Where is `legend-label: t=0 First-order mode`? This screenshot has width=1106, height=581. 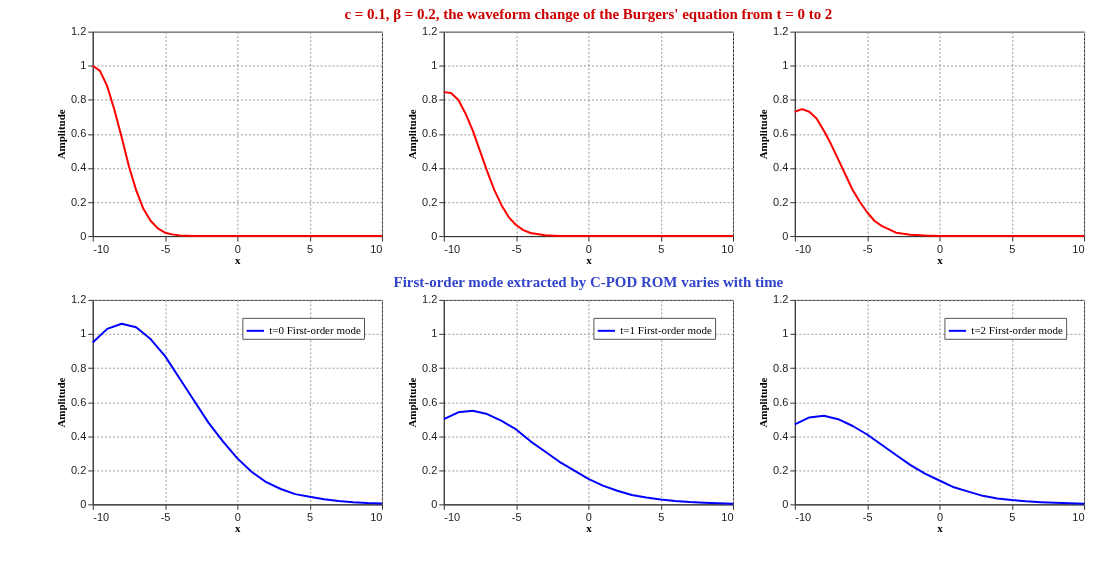
legend-label: t=0 First-order mode is located at coordinates (315, 329).